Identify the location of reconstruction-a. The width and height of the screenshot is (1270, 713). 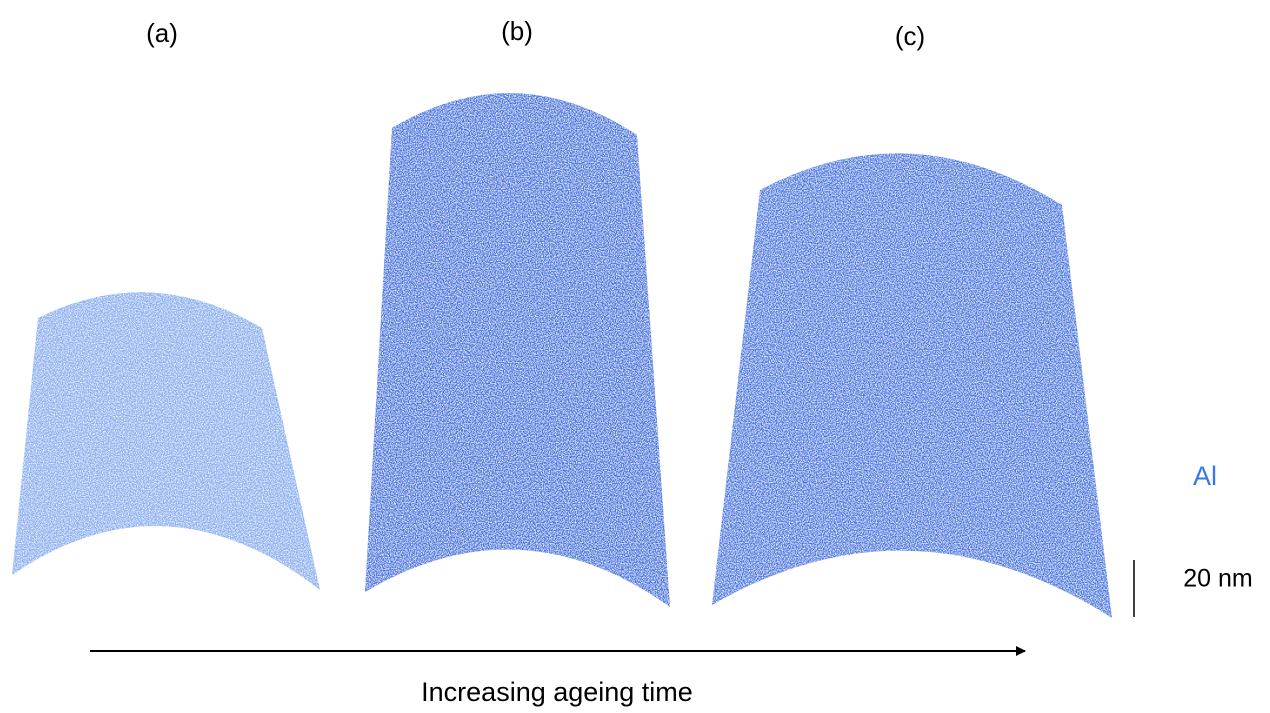
(166, 441).